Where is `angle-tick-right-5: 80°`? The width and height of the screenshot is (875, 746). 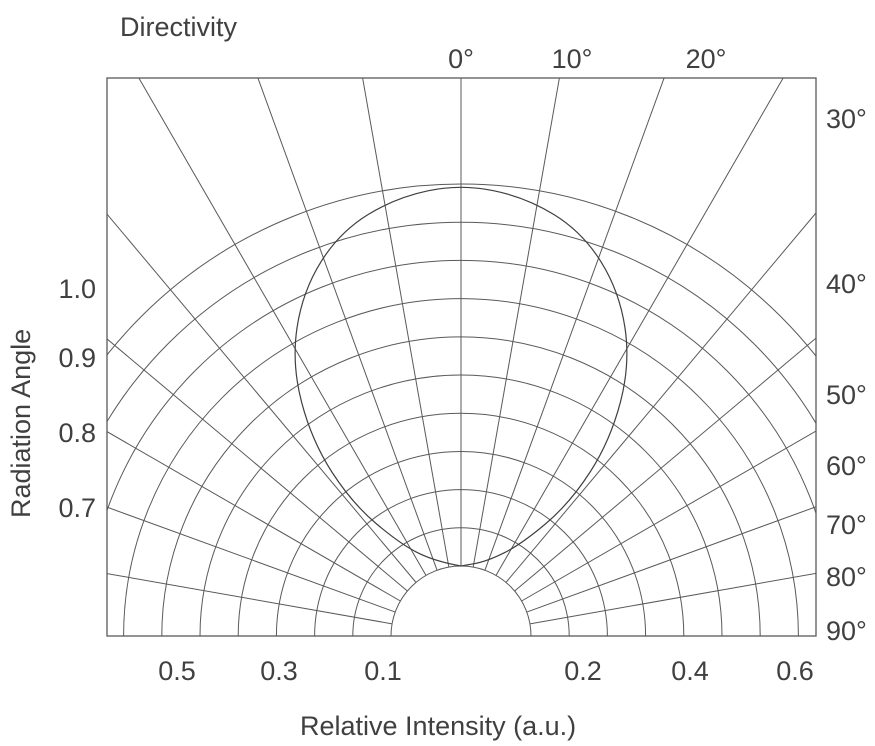
angle-tick-right-5: 80° is located at coordinates (846, 577).